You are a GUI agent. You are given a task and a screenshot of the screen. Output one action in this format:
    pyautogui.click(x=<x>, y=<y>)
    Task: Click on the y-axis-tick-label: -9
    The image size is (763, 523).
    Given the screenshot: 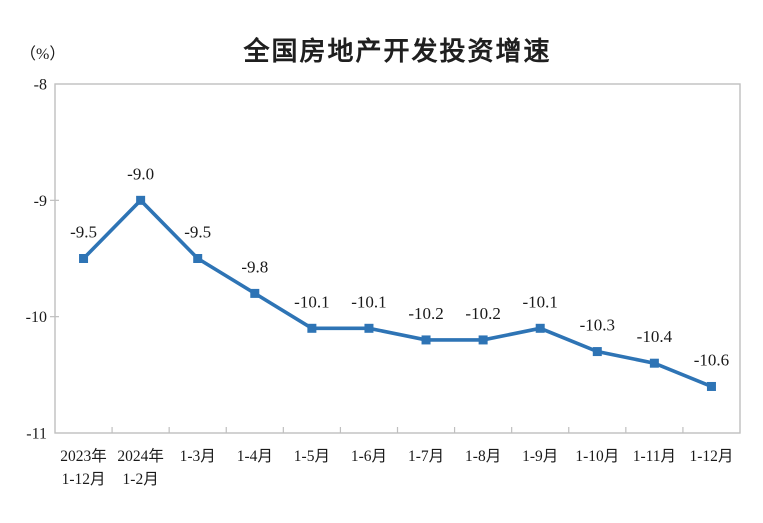 What is the action you would take?
    pyautogui.click(x=40, y=201)
    